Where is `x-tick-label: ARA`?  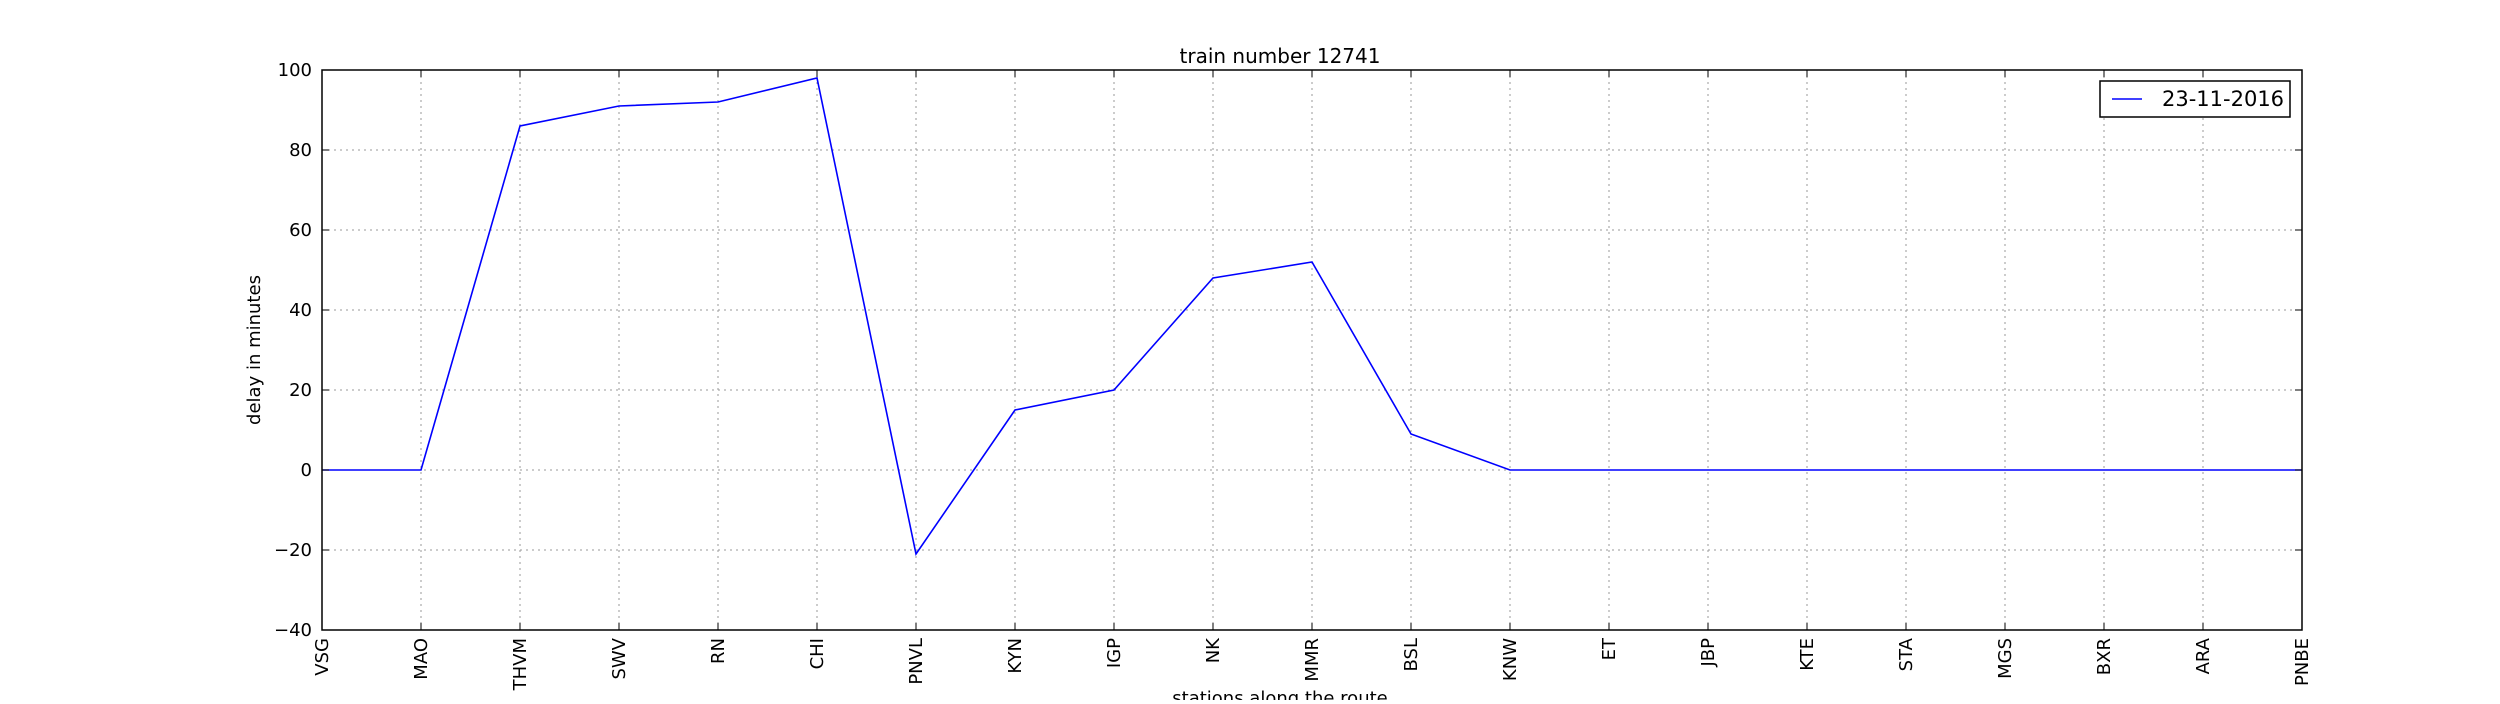 x-tick-label: ARA is located at coordinates (2203, 655).